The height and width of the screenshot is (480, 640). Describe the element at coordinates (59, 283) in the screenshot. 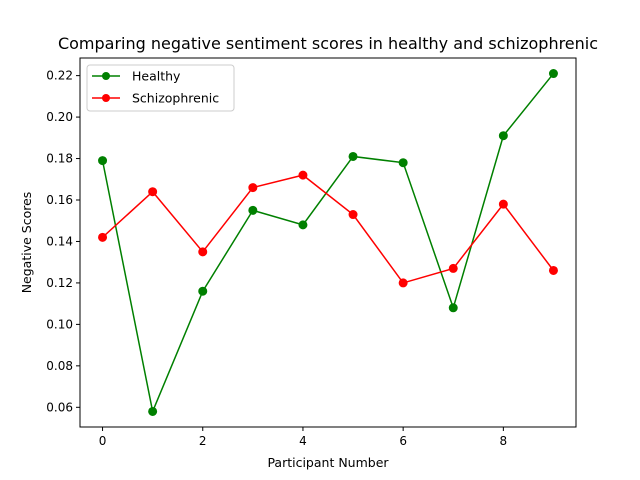

I see `y-tick-label: 0.12` at that location.